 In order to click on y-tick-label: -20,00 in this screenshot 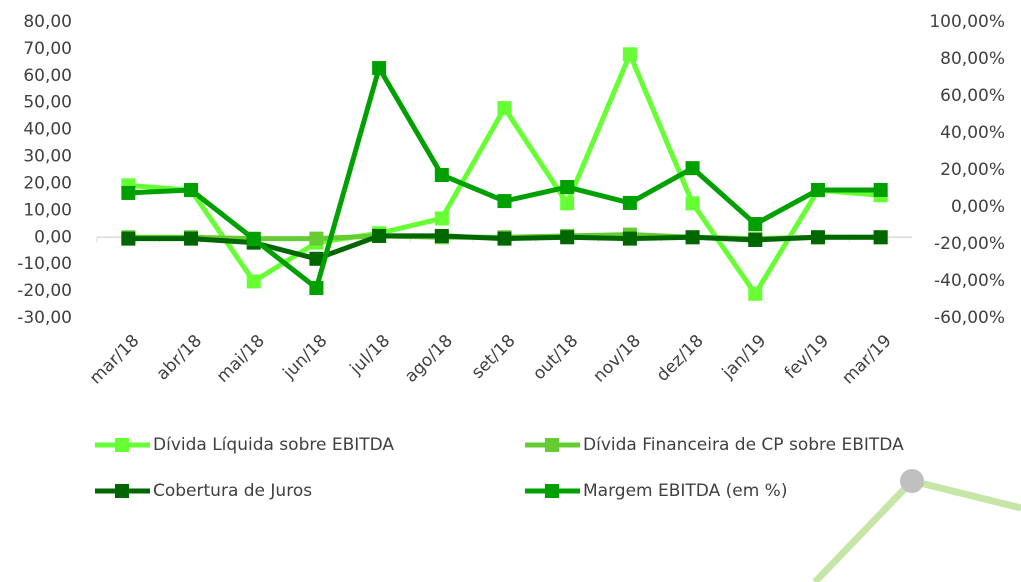, I will do `click(44, 291)`.